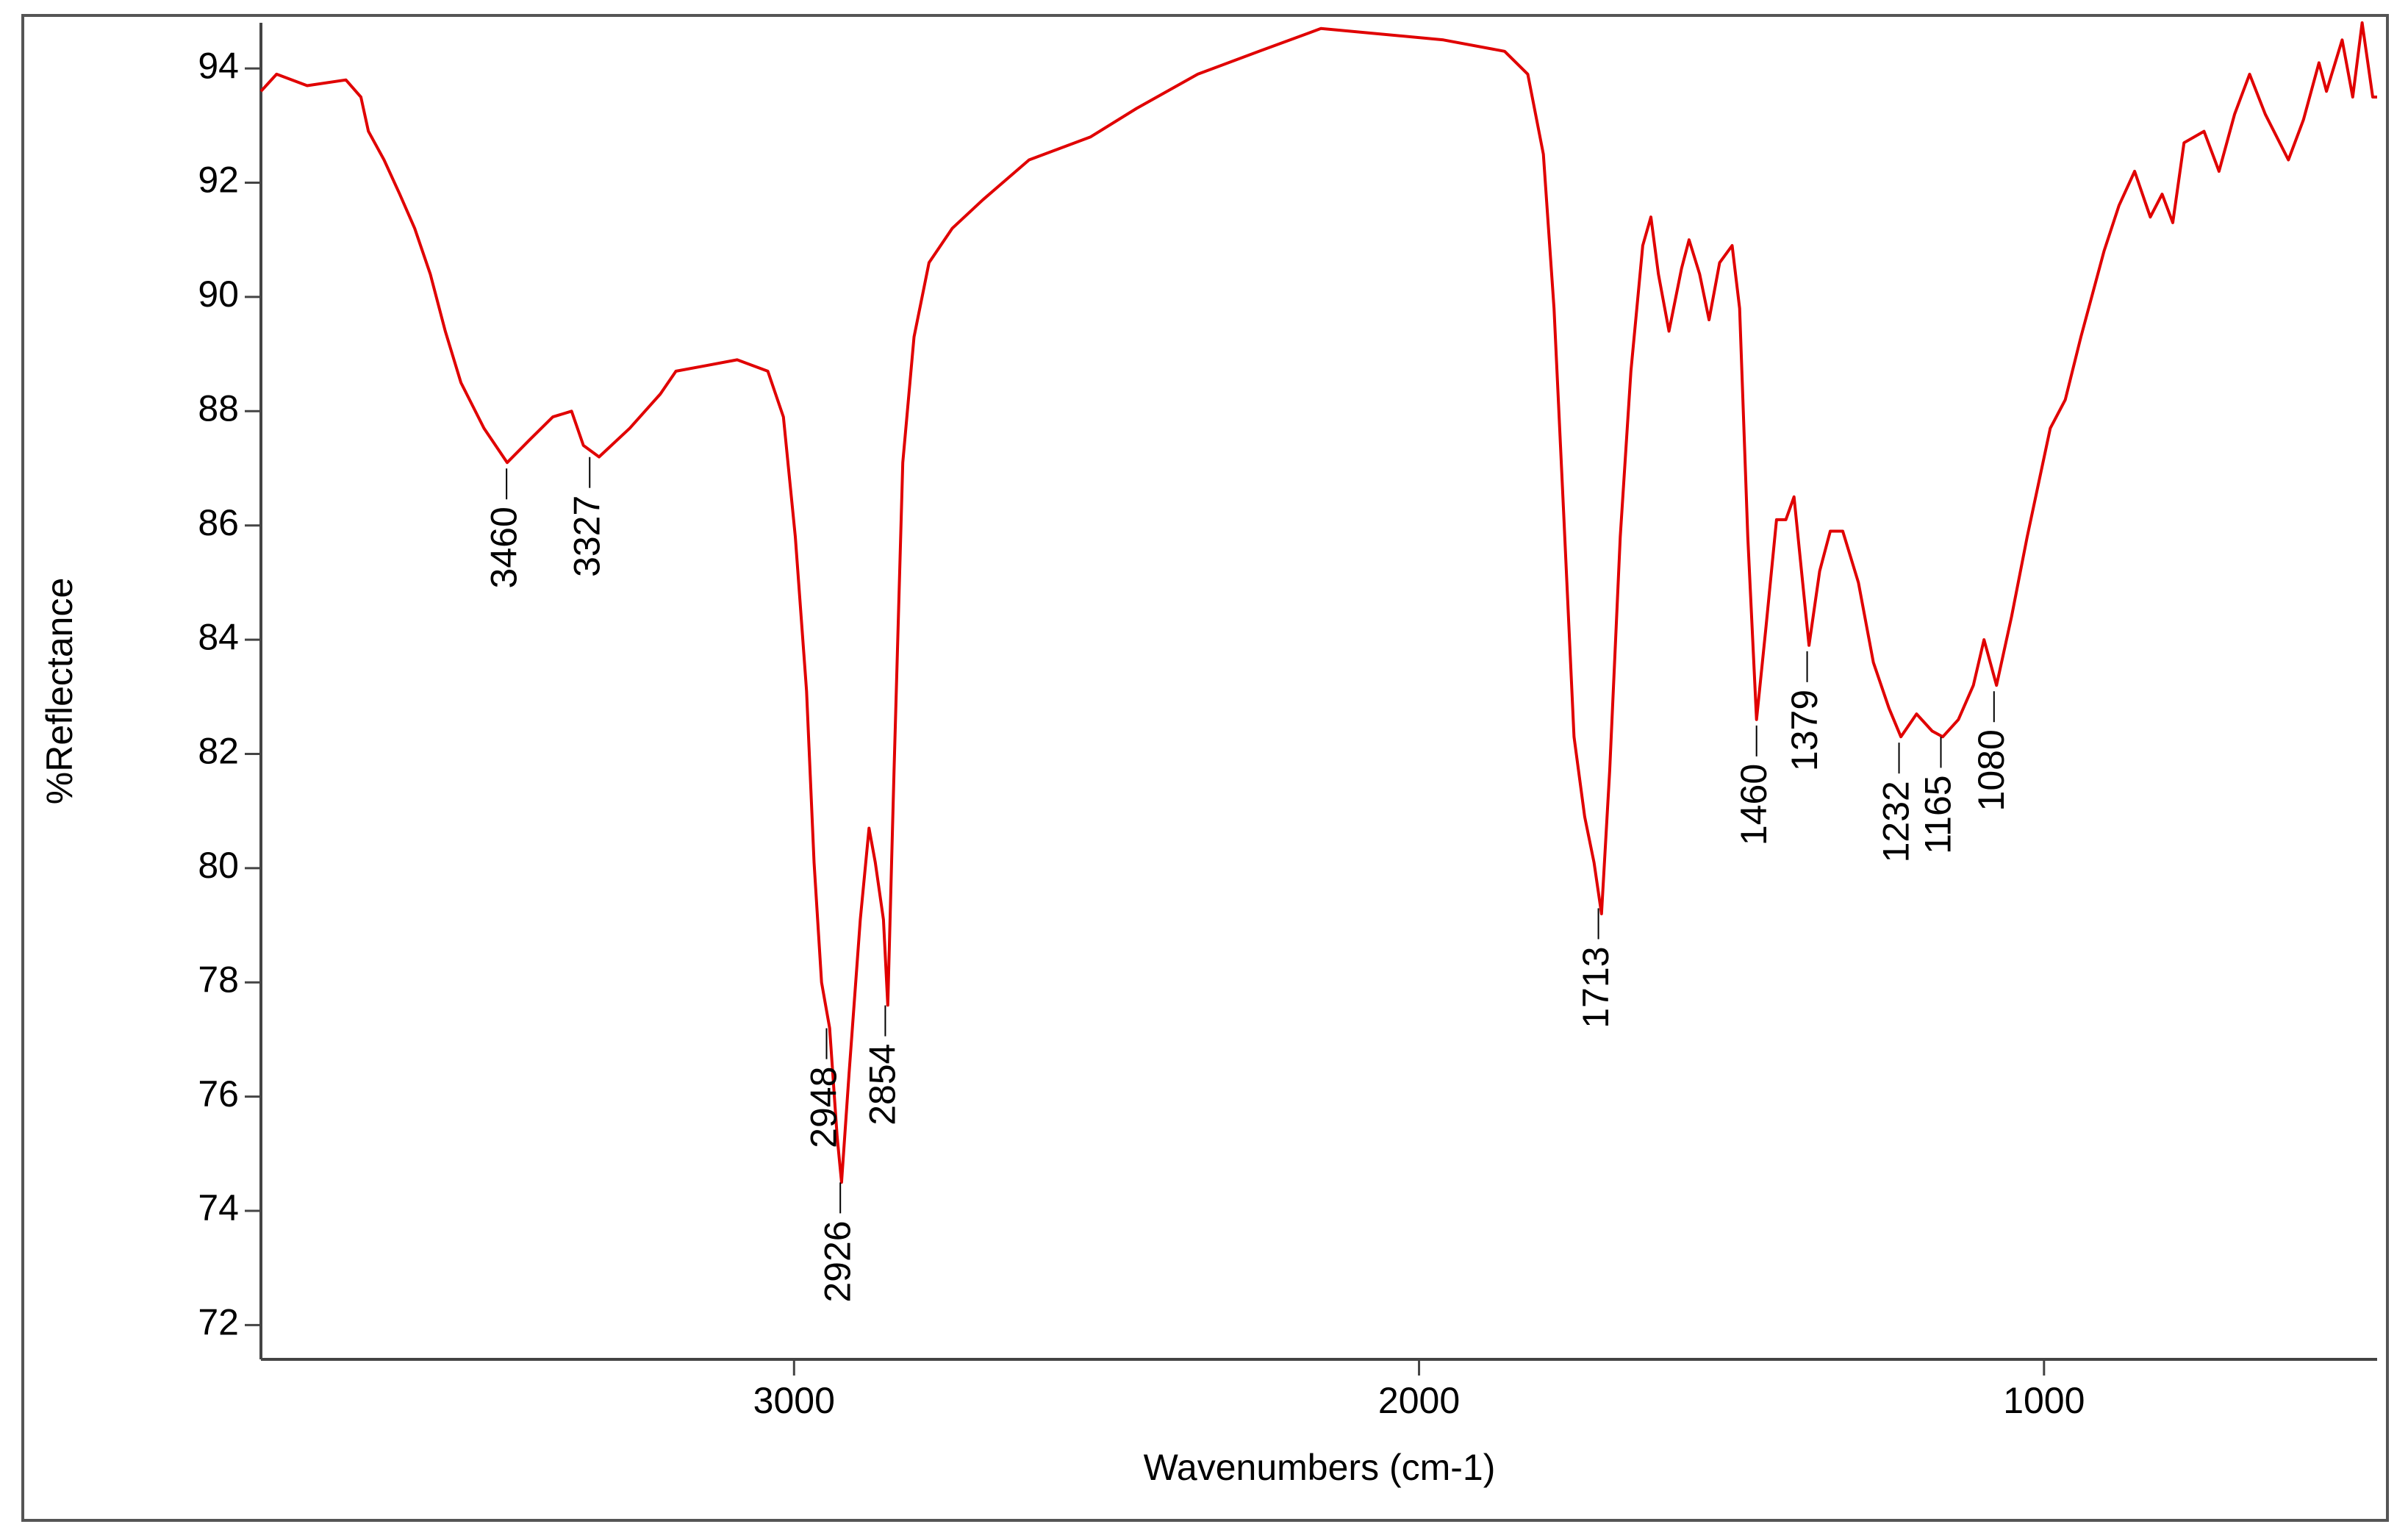  Describe the element at coordinates (218, 294) in the screenshot. I see `y-tick-label: 90` at that location.